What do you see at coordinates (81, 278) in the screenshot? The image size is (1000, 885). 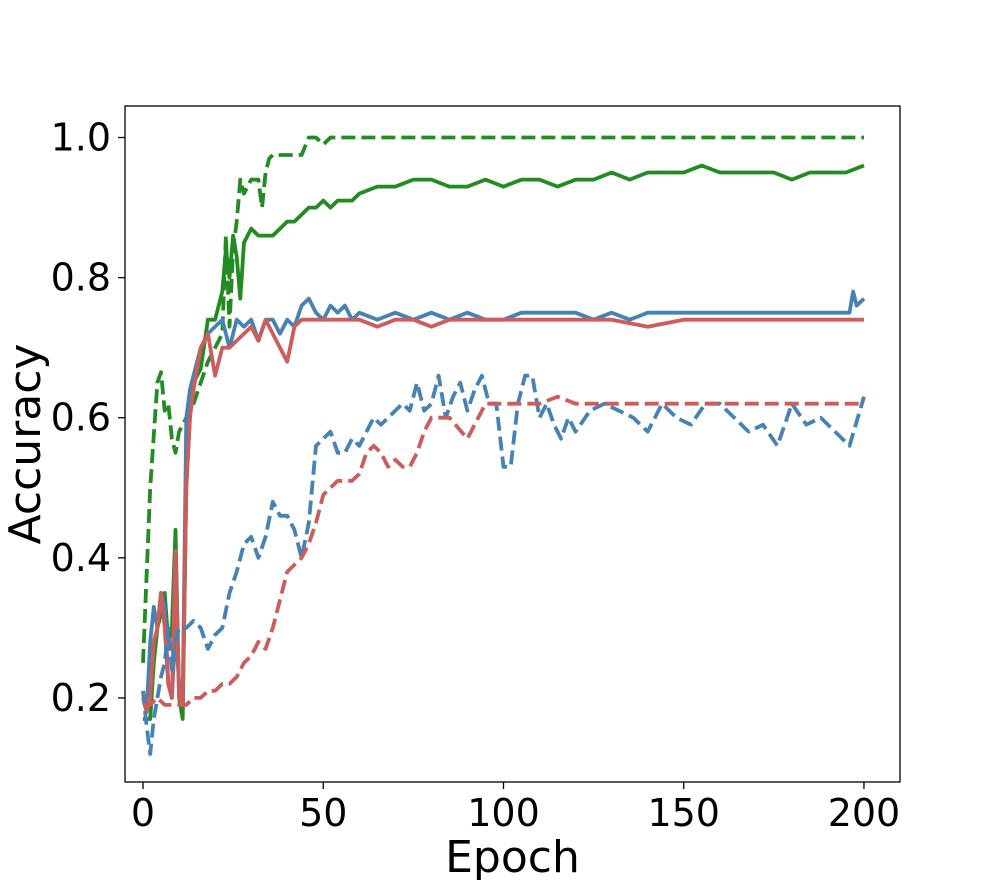 I see `y-tick-label: 0.8` at bounding box center [81, 278].